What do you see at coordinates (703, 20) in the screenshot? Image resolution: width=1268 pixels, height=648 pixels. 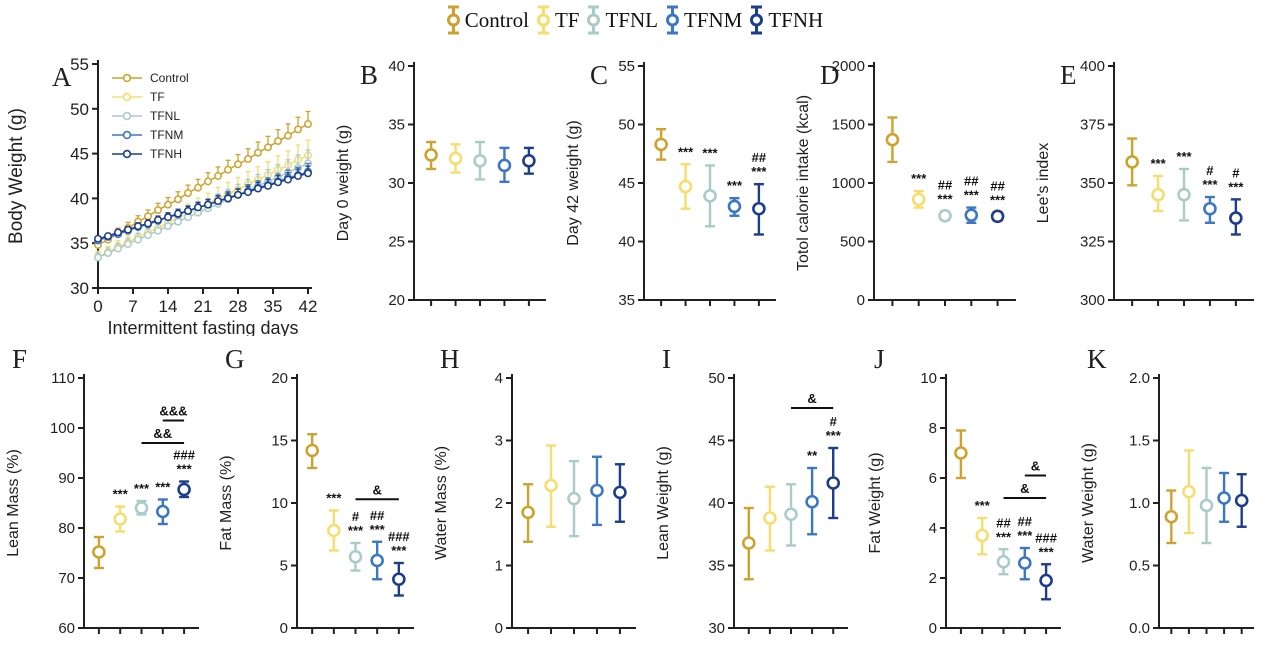 I see `legend-item-tfnm: TFNM` at bounding box center [703, 20].